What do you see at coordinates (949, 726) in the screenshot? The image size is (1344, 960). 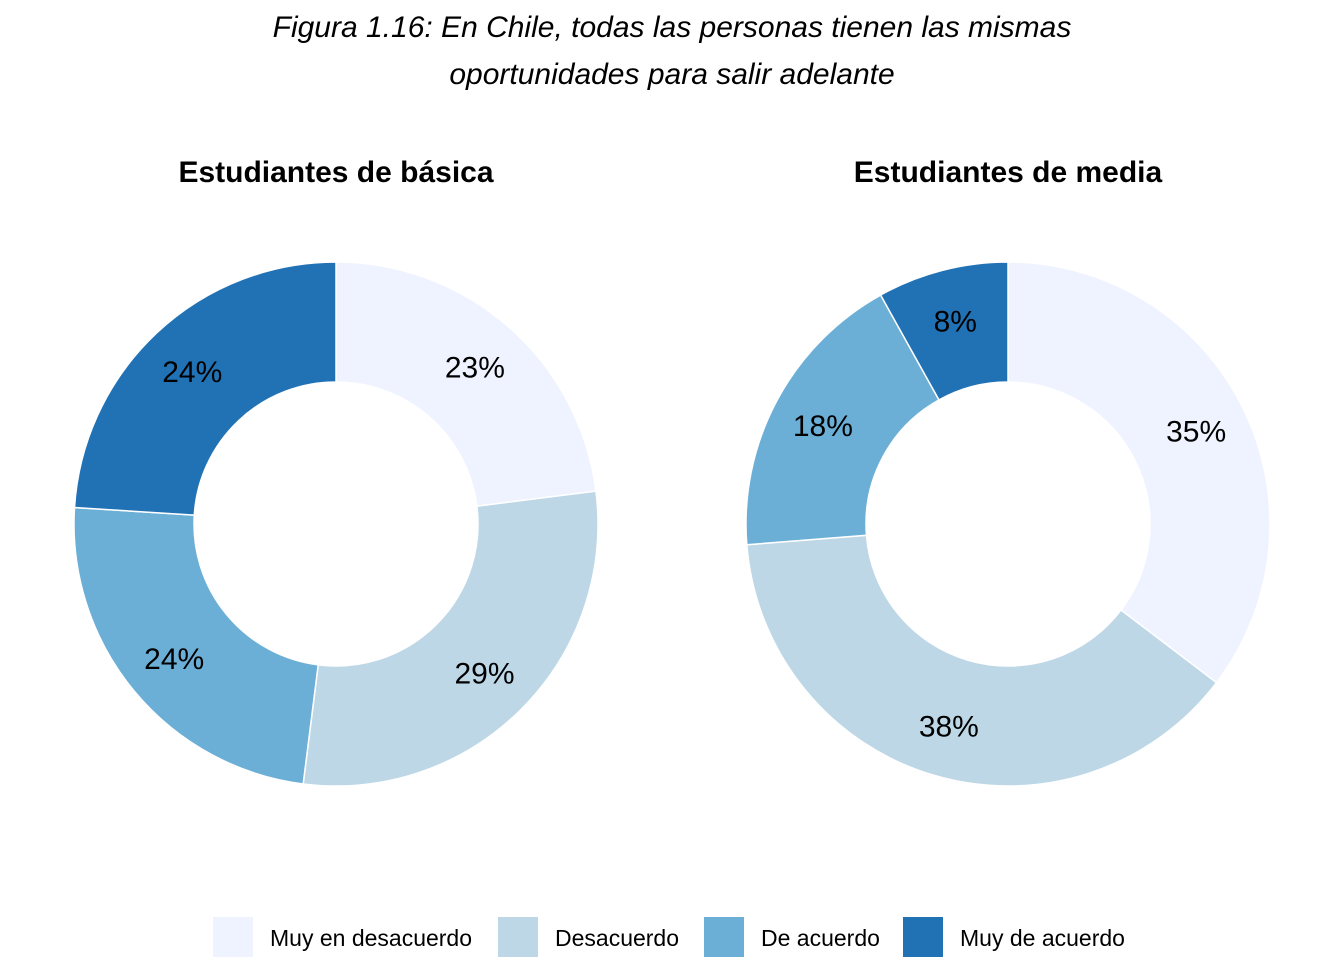 I see `slice-label: 38%` at bounding box center [949, 726].